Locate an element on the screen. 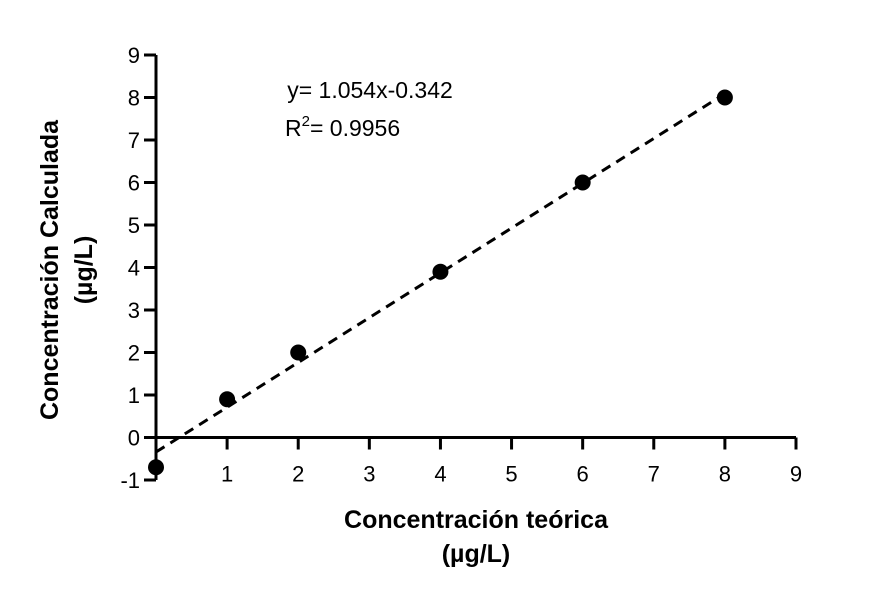 The image size is (894, 599). r-squared-label: R2= 0.9956 is located at coordinates (342, 127).